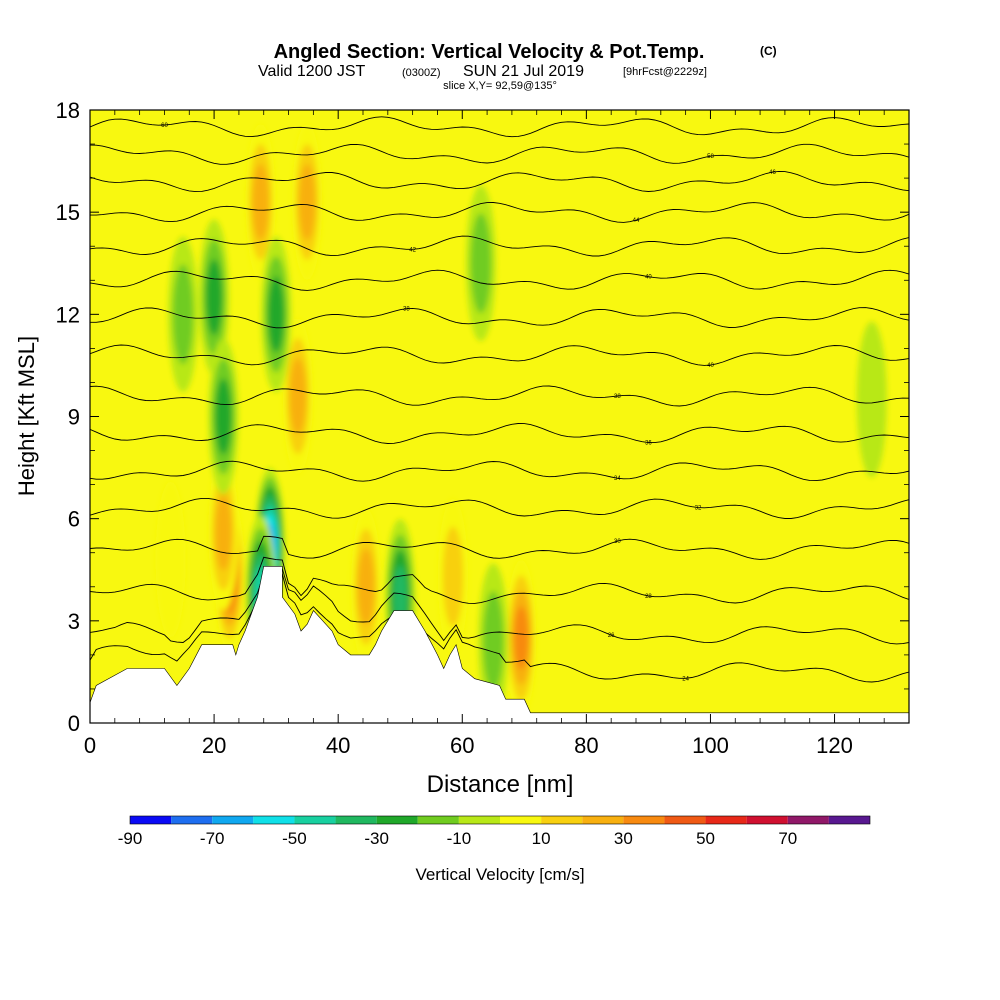 The width and height of the screenshot is (1000, 1000). What do you see at coordinates (705, 838) in the screenshot?
I see `colorbar-tick-label: 50` at bounding box center [705, 838].